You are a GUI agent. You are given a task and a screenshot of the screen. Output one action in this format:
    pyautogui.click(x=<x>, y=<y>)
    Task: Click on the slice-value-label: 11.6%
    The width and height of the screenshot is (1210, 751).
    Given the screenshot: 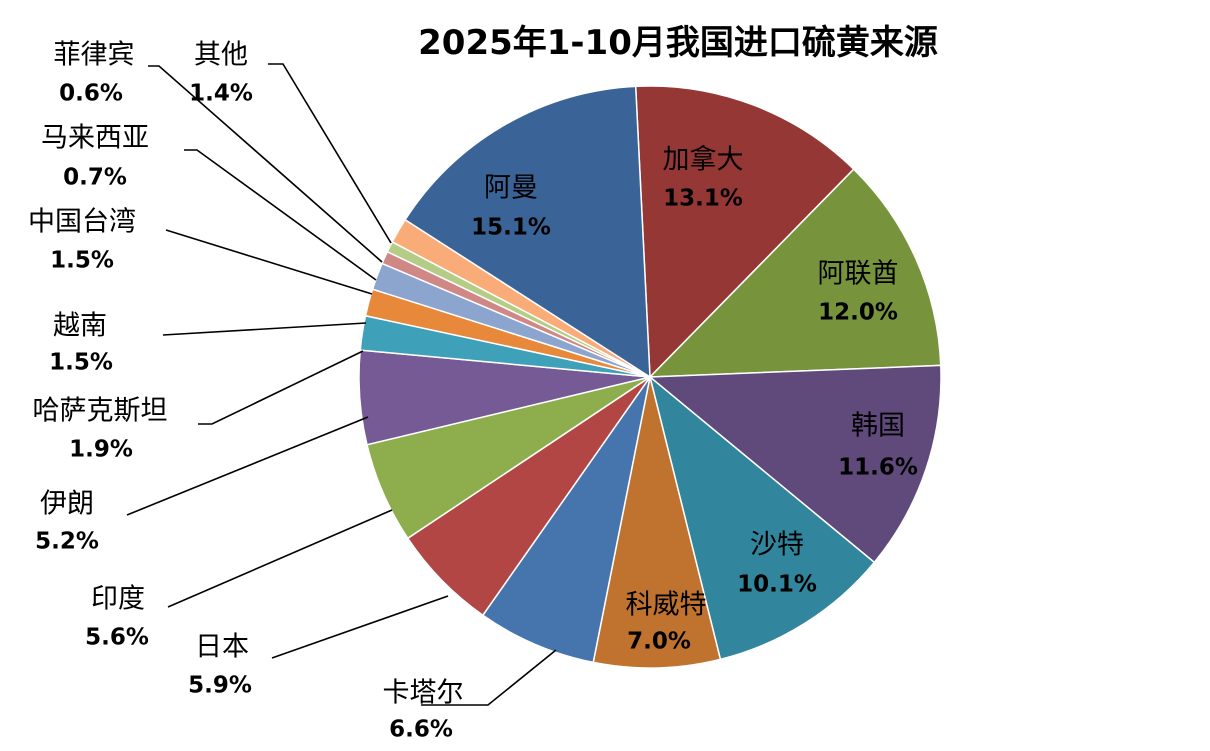 What is the action you would take?
    pyautogui.click(x=878, y=468)
    